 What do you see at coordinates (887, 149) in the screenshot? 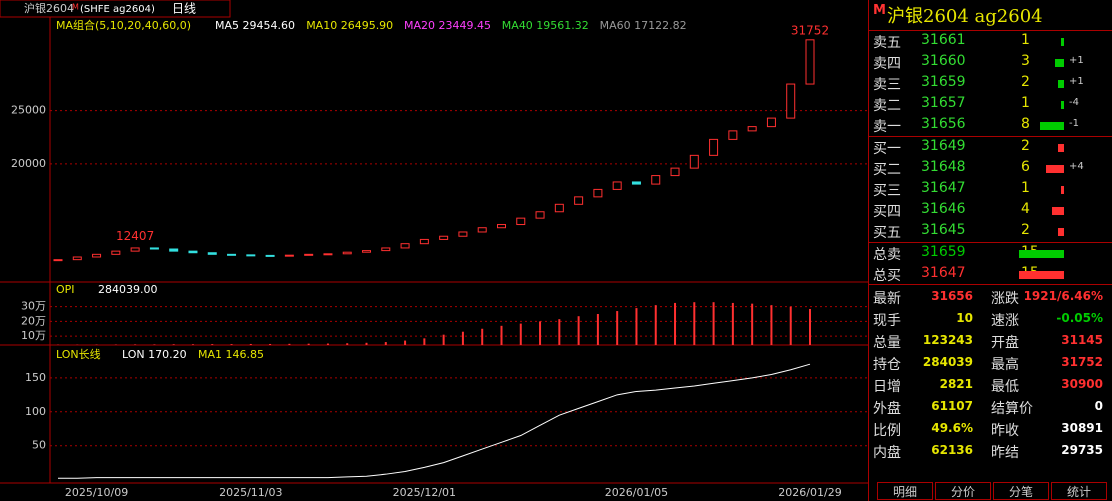
I see `book-label: 买一` at bounding box center [887, 149].